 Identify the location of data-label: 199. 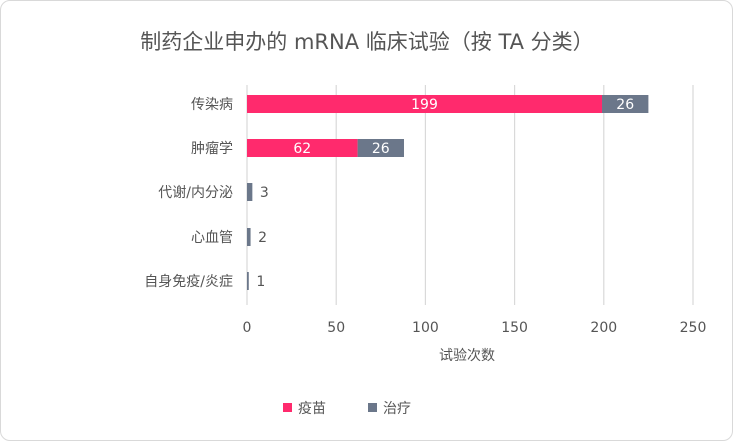
(424, 105).